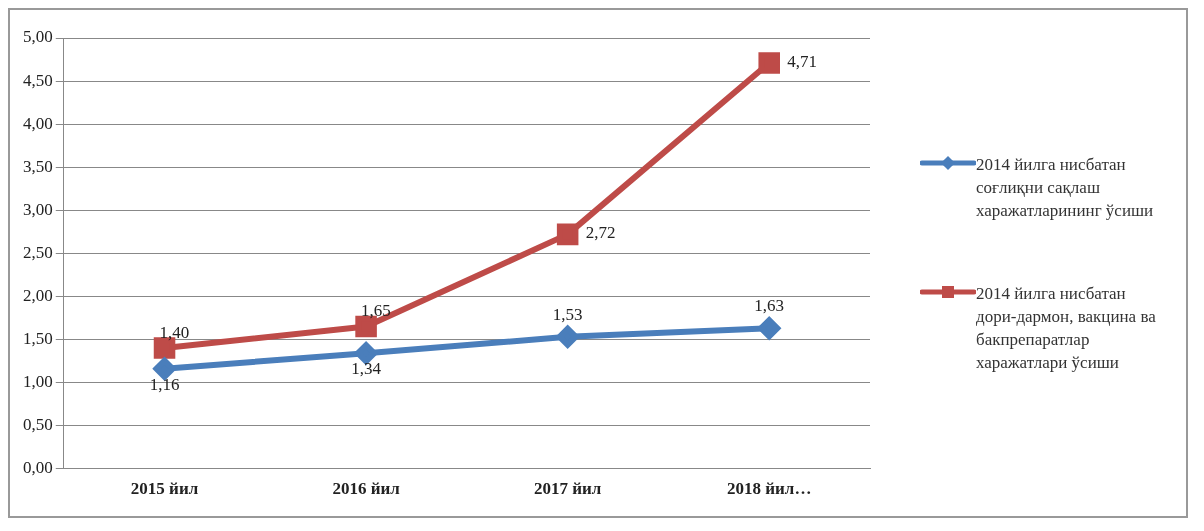 The height and width of the screenshot is (531, 1204). Describe the element at coordinates (38, 252) in the screenshot. I see `y-tick-label: 2,50` at that location.